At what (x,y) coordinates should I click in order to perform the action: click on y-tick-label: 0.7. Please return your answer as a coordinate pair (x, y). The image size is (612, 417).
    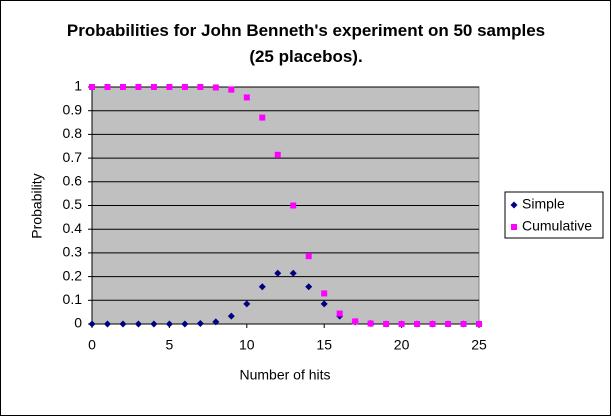
    Looking at the image, I should click on (73, 157).